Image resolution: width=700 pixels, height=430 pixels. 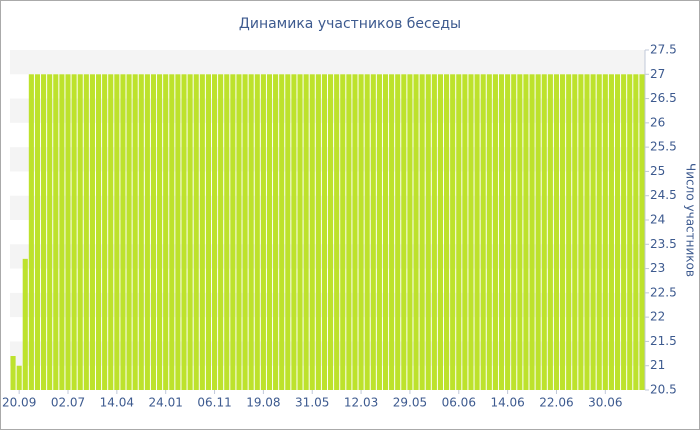 What do you see at coordinates (68, 403) in the screenshot?
I see `x-tick-label: 02.07` at bounding box center [68, 403].